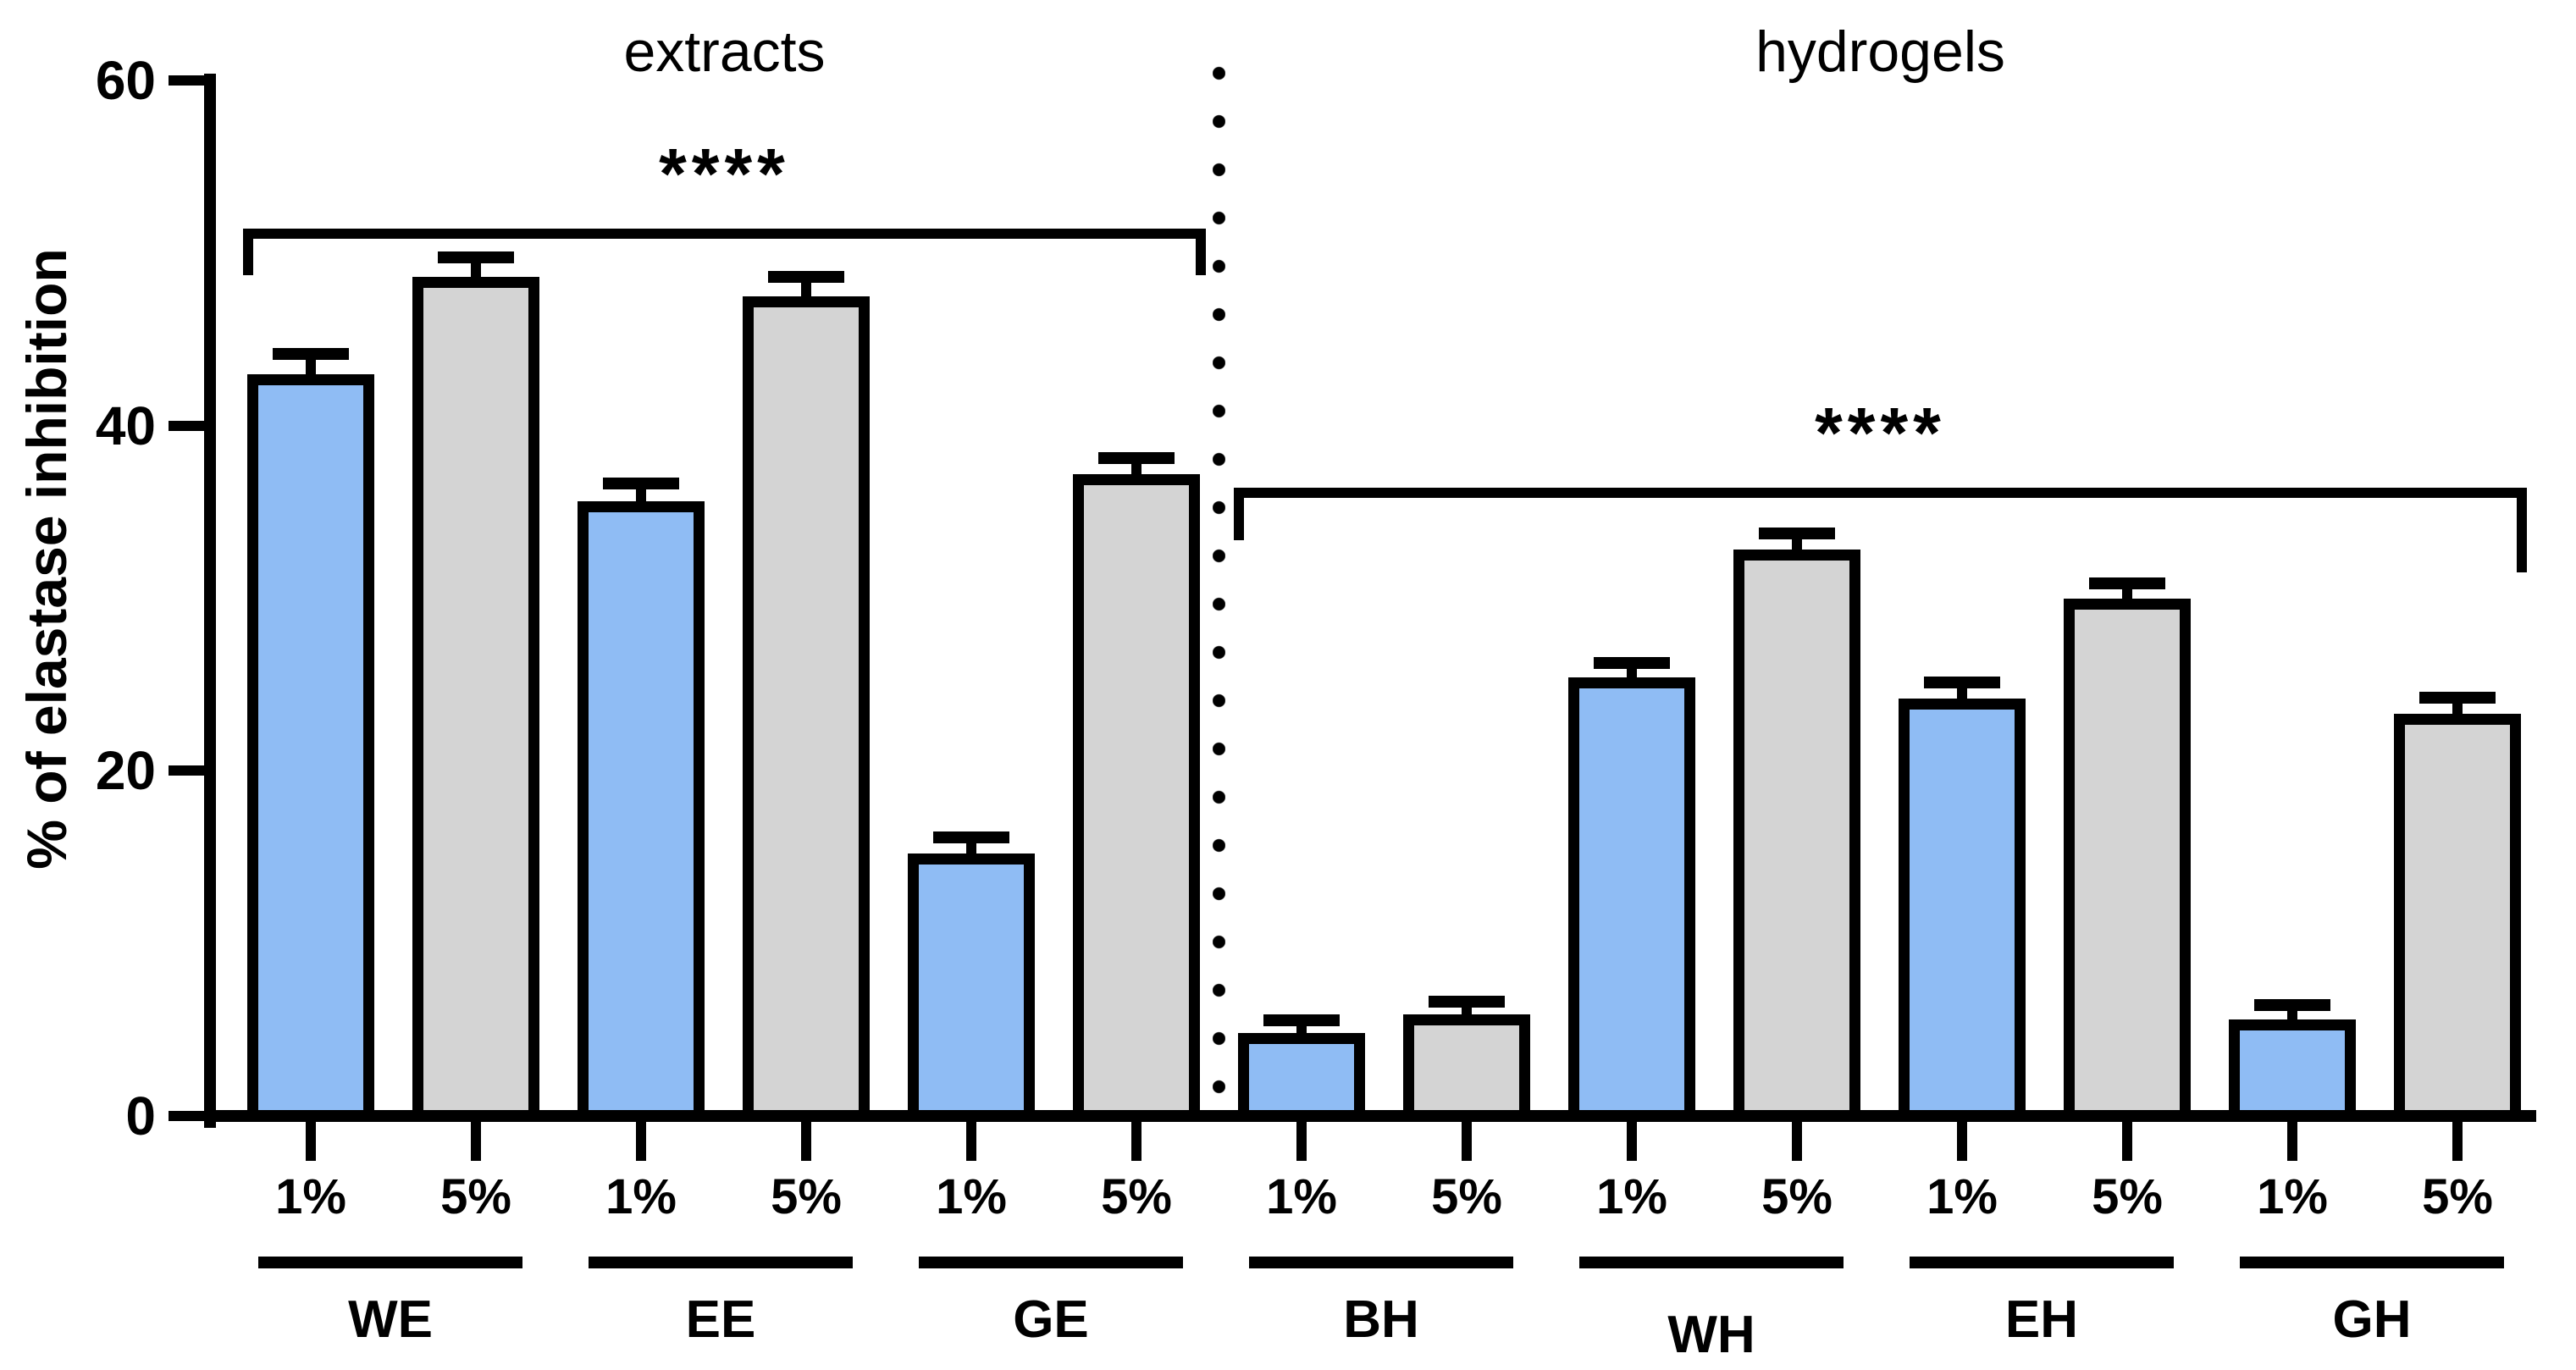 This screenshot has width=2576, height=1370. What do you see at coordinates (1466, 1067) in the screenshot?
I see `bar-bh-5pct` at bounding box center [1466, 1067].